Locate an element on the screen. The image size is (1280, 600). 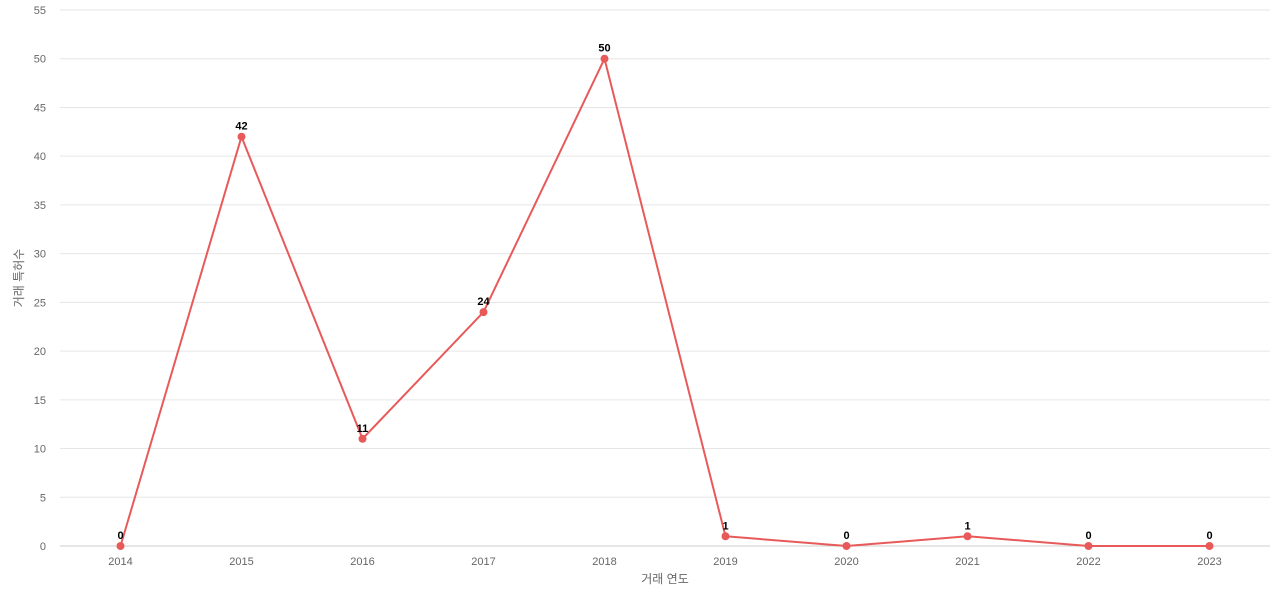
x-tick-label: 2016 is located at coordinates (362, 562).